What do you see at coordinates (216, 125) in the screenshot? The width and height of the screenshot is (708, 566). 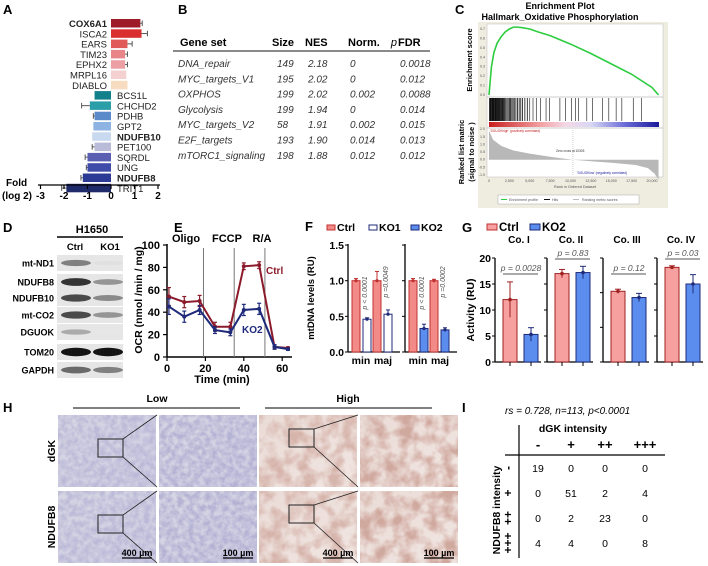 I see `table-cell: MYC_targets_V2` at bounding box center [216, 125].